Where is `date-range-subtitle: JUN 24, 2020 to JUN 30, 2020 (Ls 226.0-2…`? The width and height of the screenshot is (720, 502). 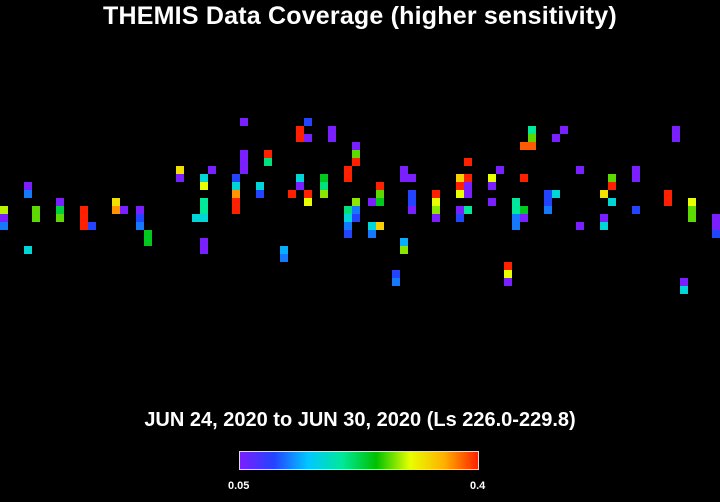 date-range-subtitle: JUN 24, 2020 to JUN 30, 2020 (Ls 226.0-2… is located at coordinates (360, 420).